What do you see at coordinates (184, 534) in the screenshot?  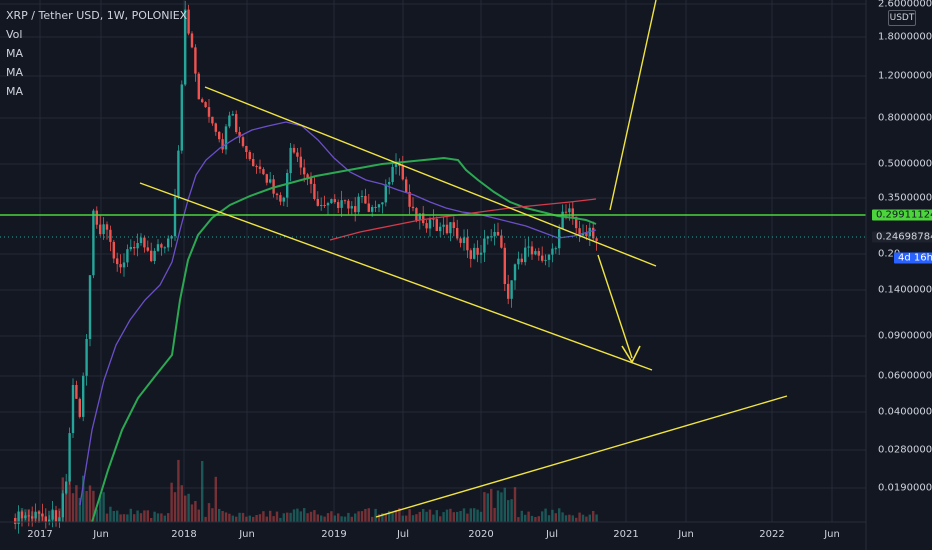 I see `time-tick: 2018` at bounding box center [184, 534].